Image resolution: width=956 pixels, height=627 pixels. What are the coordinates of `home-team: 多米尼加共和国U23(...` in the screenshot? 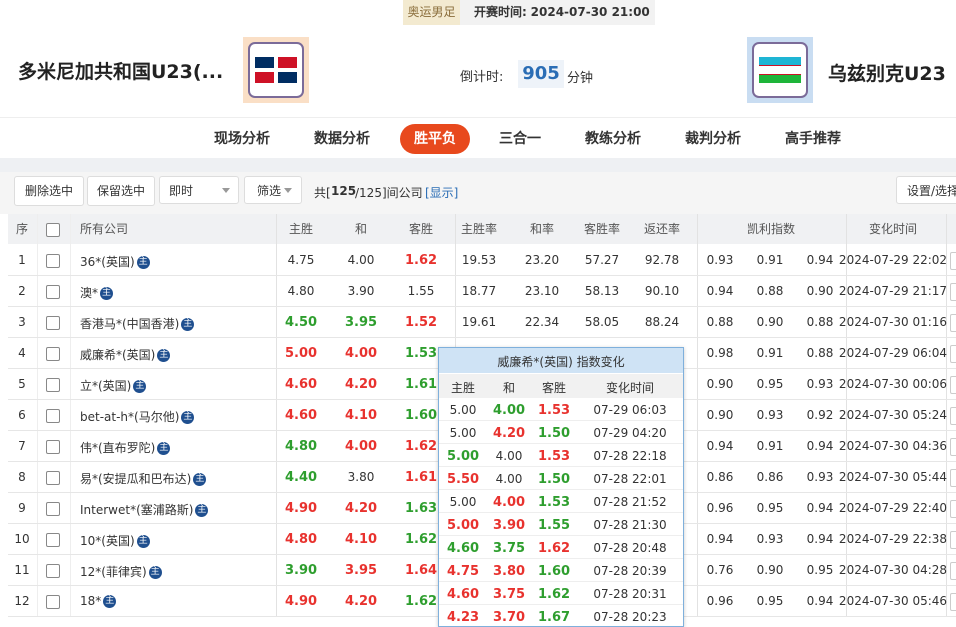 It's located at (121, 72).